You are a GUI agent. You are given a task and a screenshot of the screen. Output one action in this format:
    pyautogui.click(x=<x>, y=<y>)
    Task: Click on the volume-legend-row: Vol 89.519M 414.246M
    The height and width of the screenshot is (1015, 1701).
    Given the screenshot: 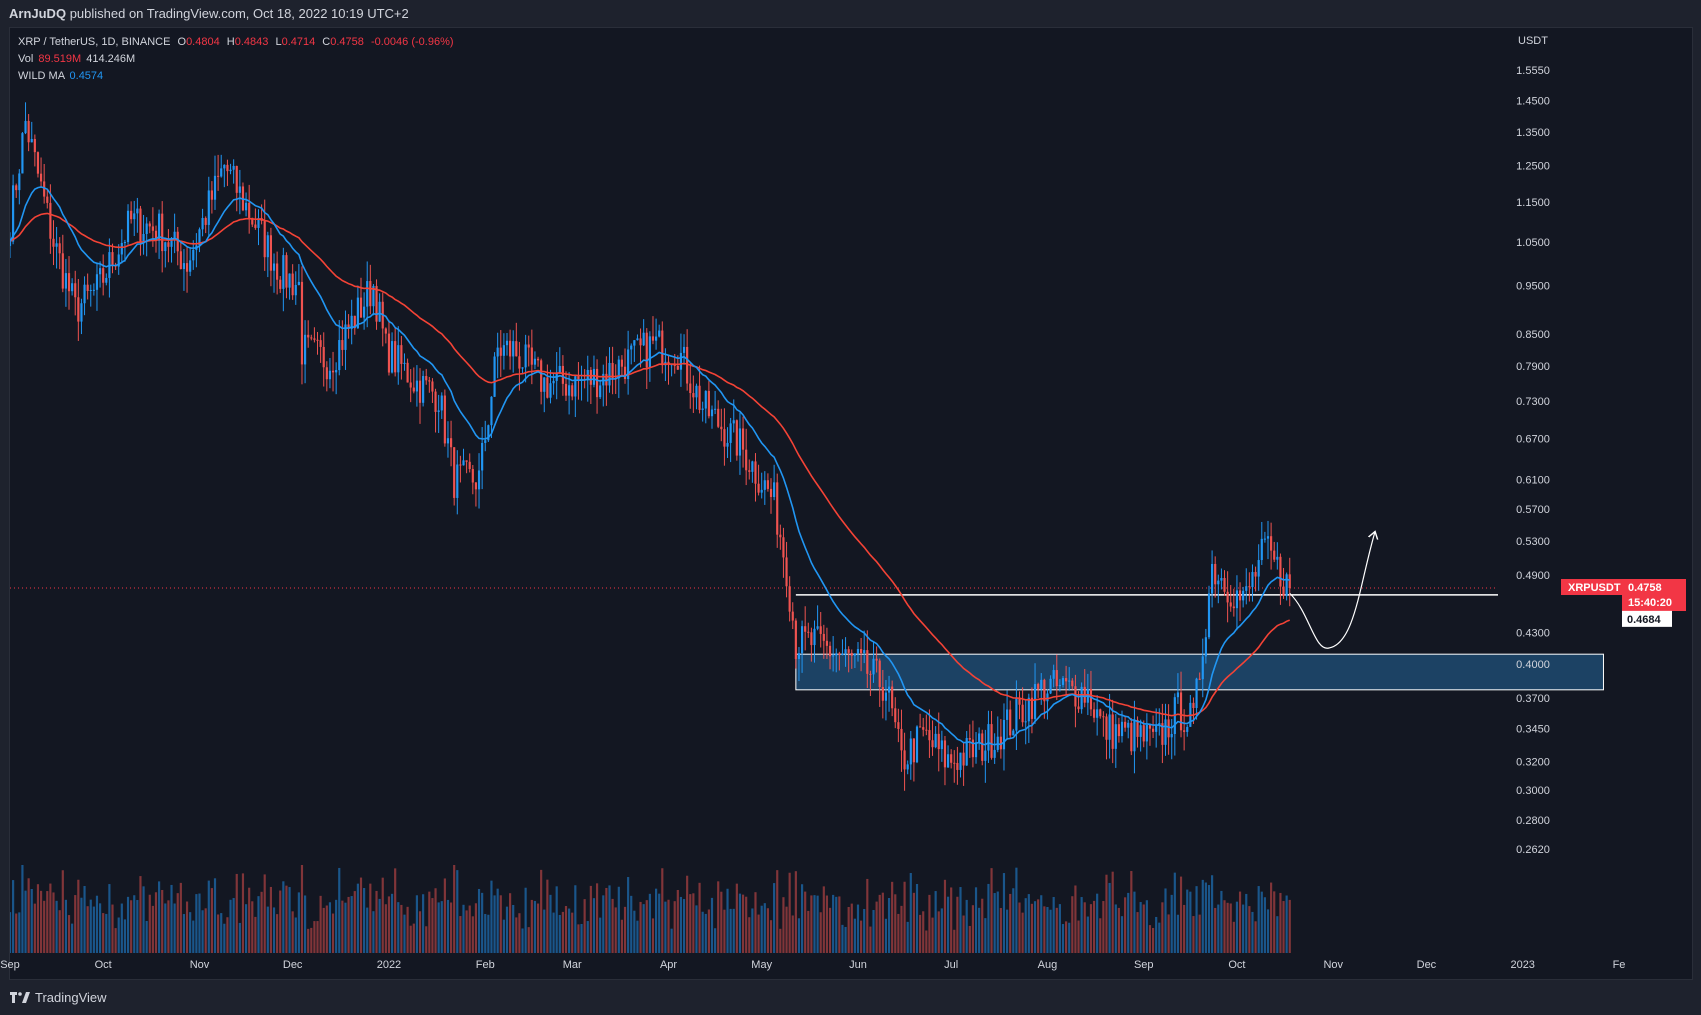 What is the action you would take?
    pyautogui.click(x=236, y=59)
    